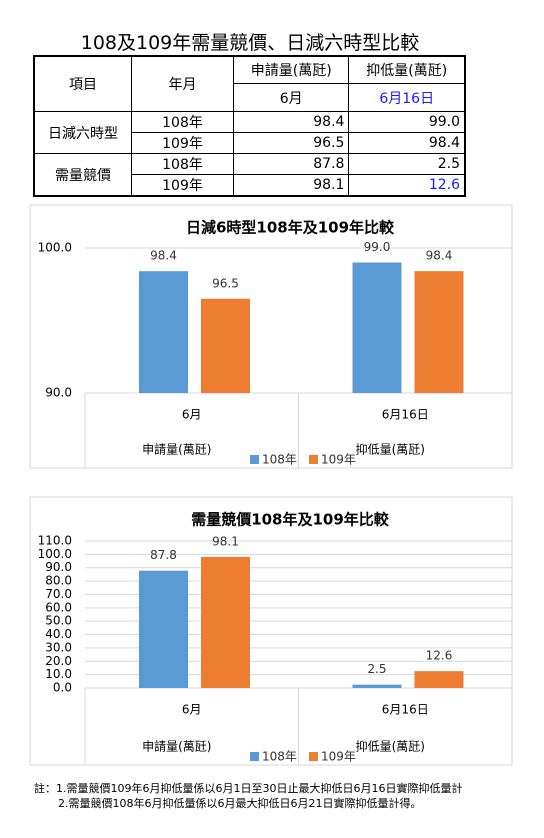 The width and height of the screenshot is (544, 838). Describe the element at coordinates (291, 69) in the screenshot. I see `header-cell: 申請量(萬瓩)` at that location.